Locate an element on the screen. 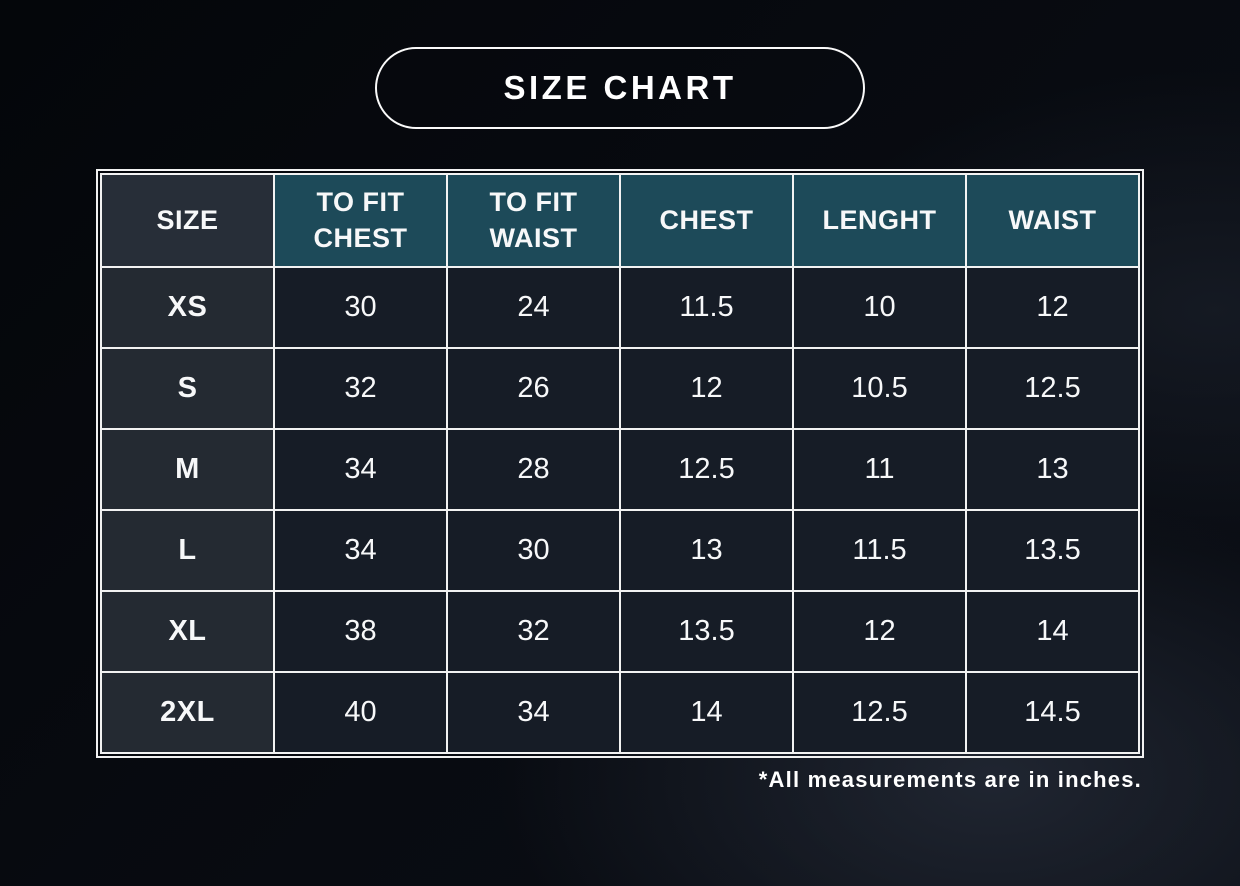 Image resolution: width=1240 pixels, height=886 pixels. measurement-cell: 28 is located at coordinates (533, 469).